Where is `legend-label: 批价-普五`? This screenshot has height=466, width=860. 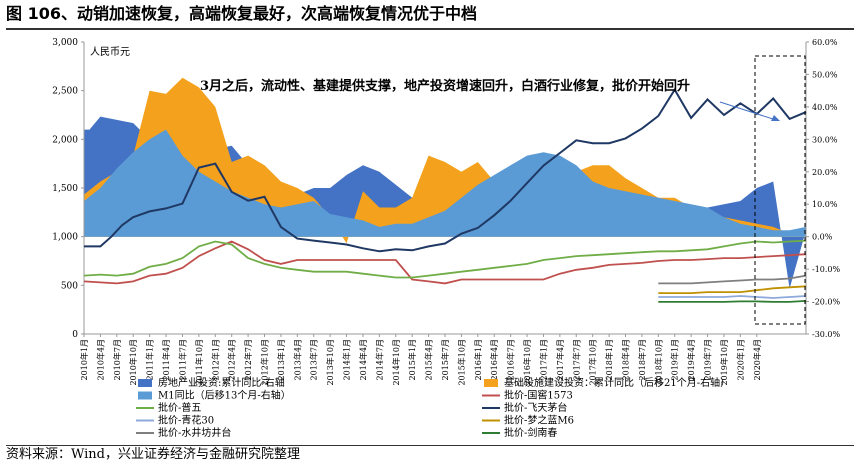 legend-label: 批价-普五 is located at coordinates (179, 407).